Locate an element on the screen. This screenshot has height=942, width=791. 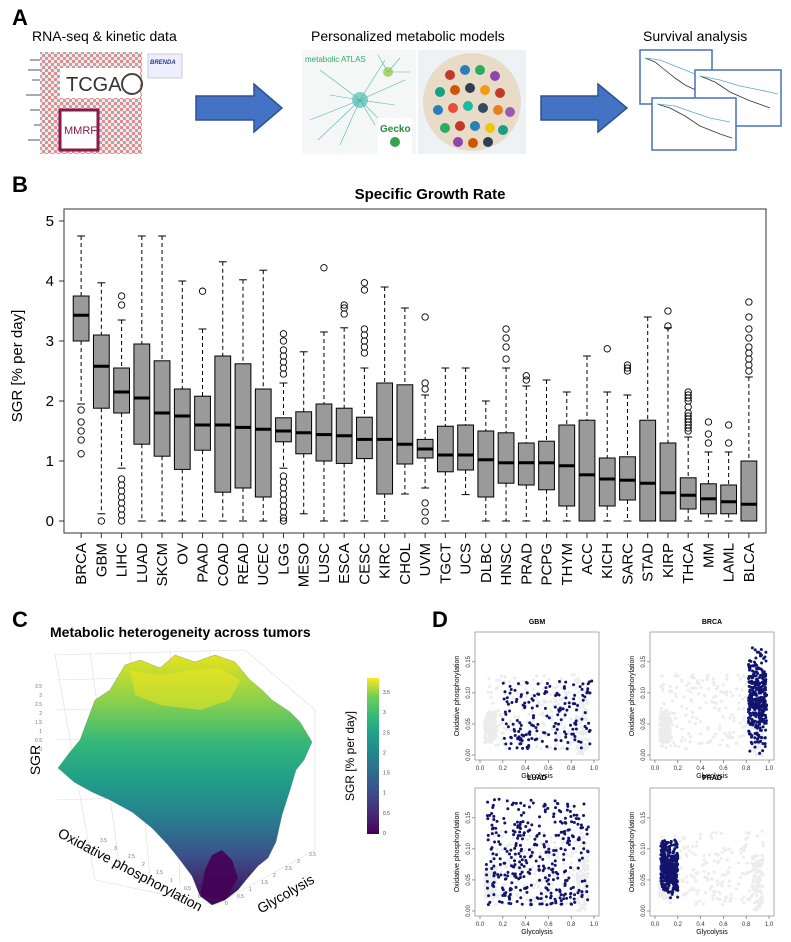
x-tick-label: 3.5 is located at coordinates (312, 855).